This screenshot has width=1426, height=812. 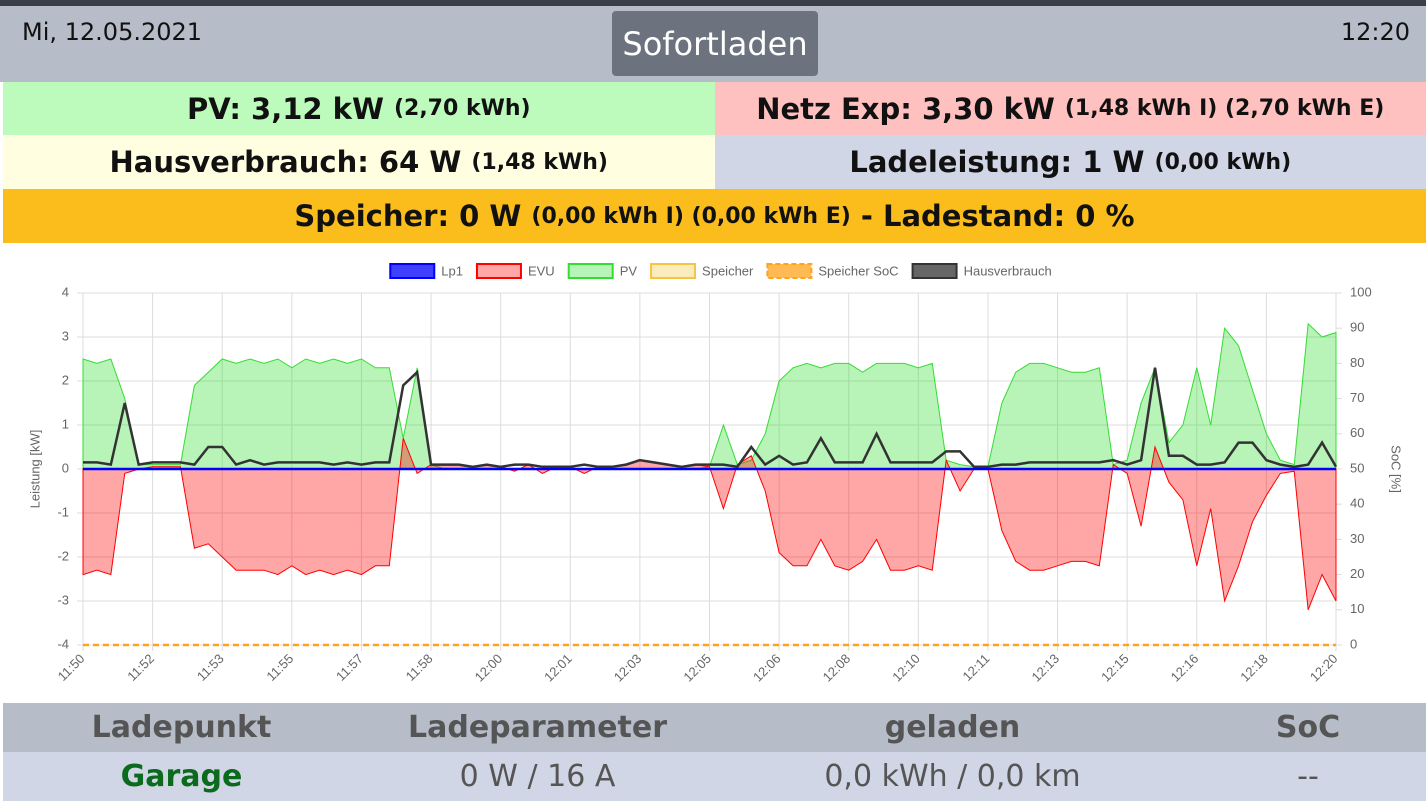 I want to click on x-tick-label: 11:53, so click(x=210, y=667).